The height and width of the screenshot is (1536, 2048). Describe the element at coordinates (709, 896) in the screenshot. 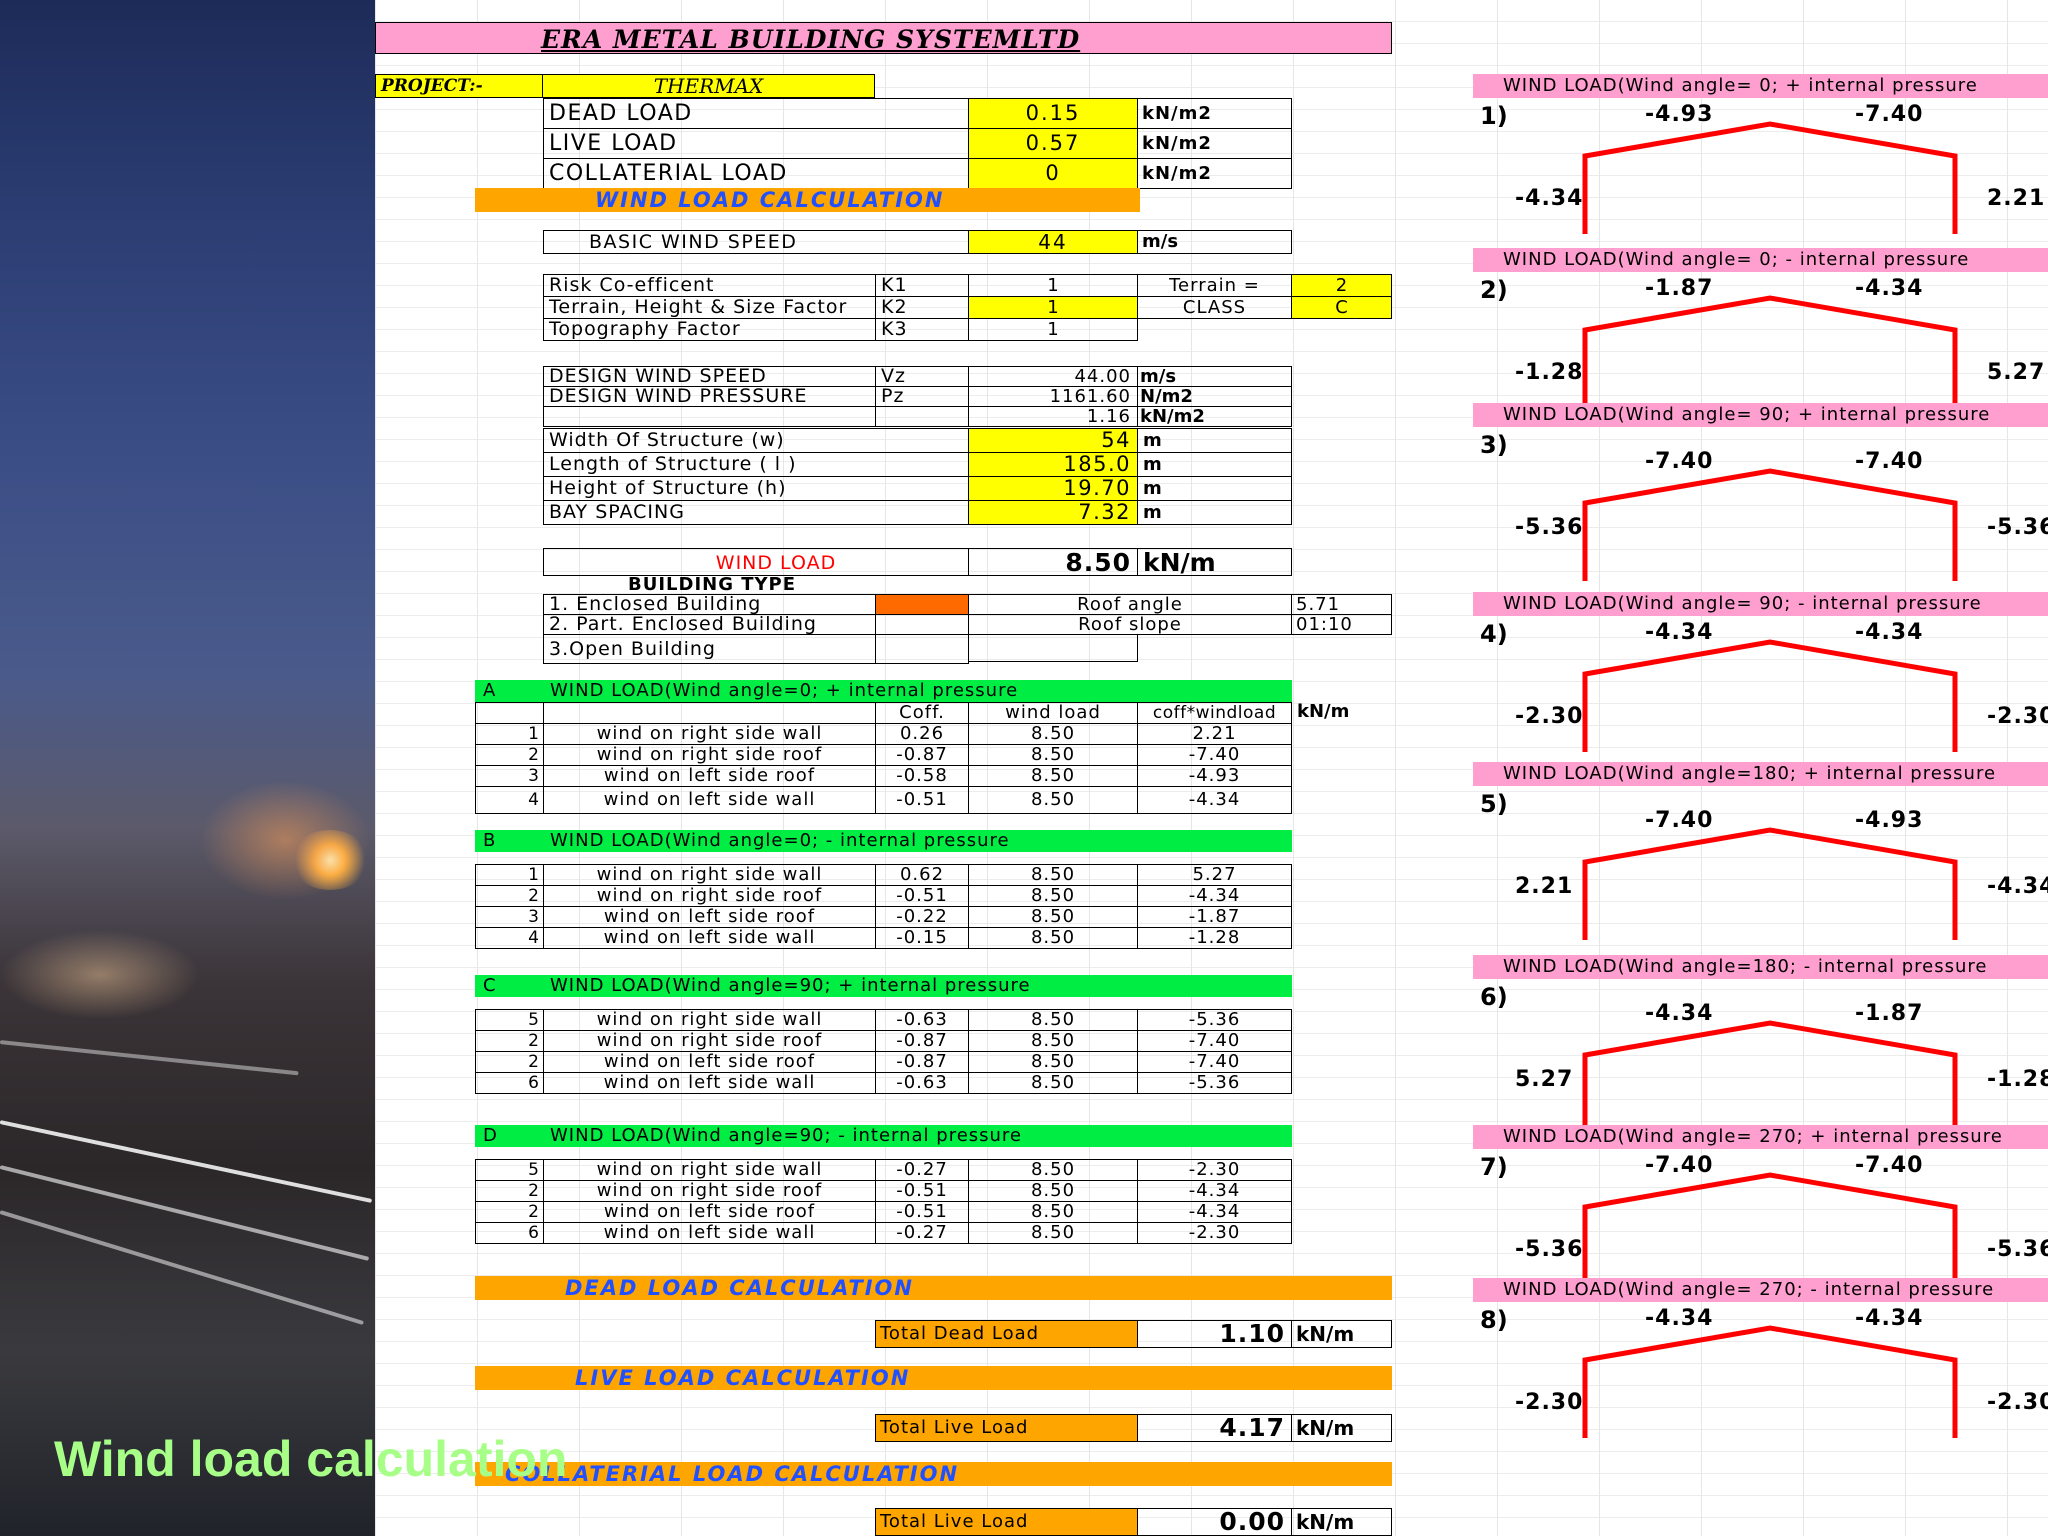

I see `row-label: wind on right side roof` at that location.